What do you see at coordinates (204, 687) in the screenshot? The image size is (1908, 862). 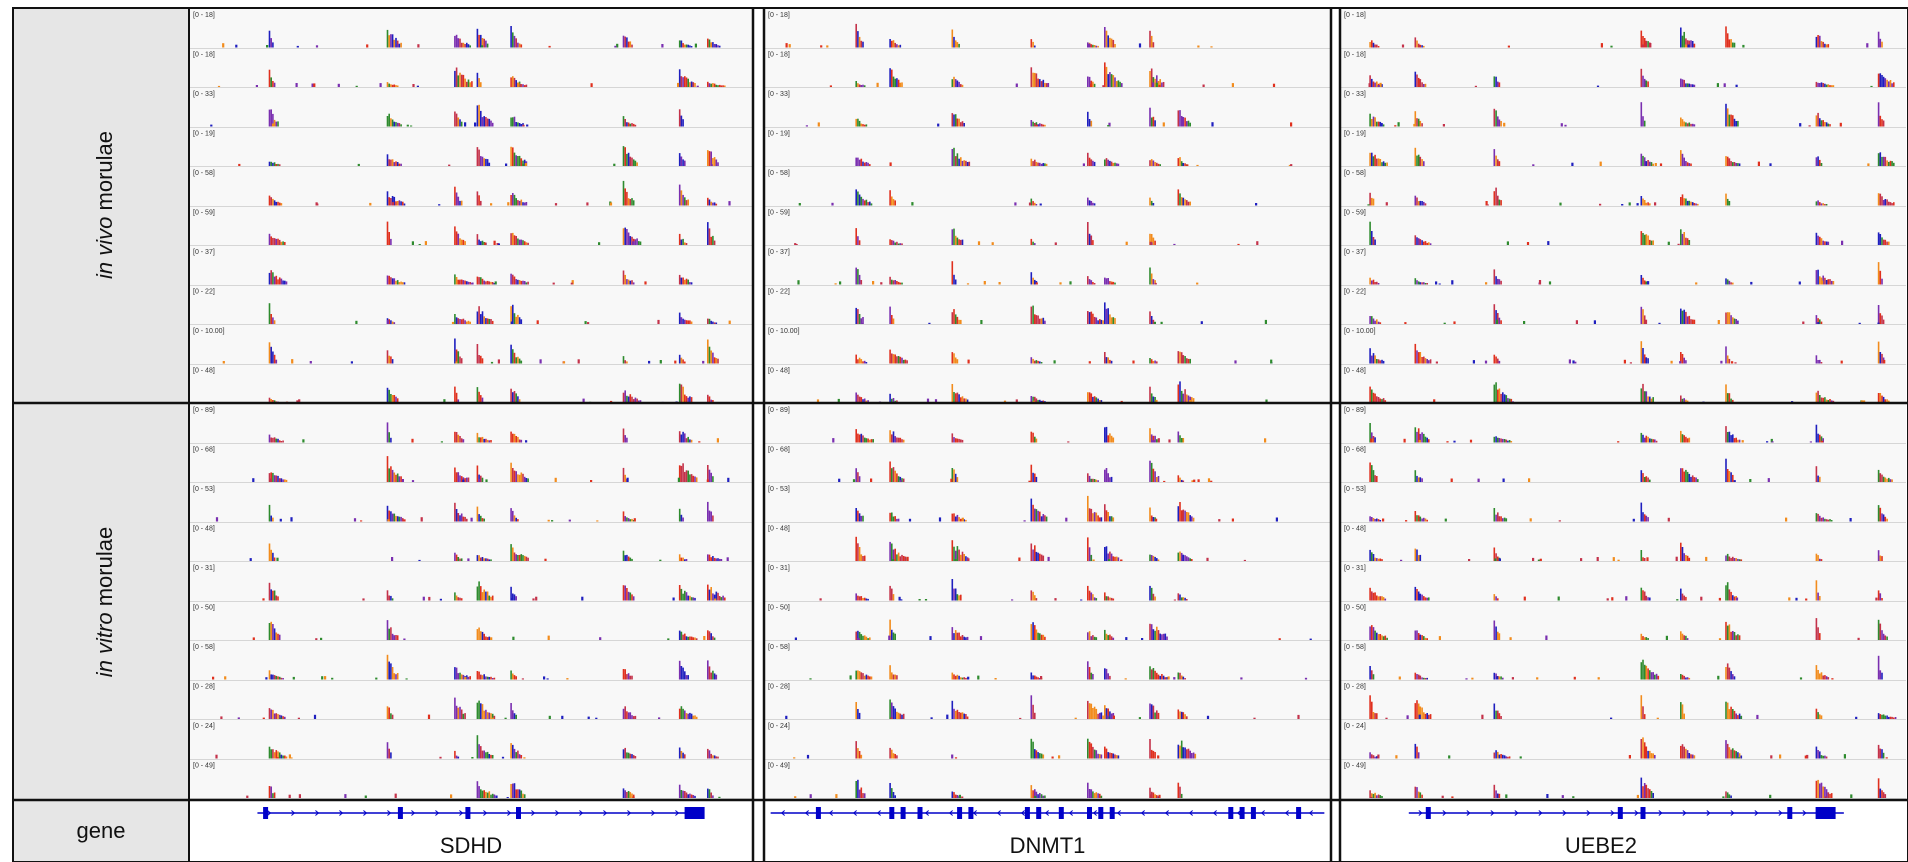 I see `track-range-label: [0 - 28]` at bounding box center [204, 687].